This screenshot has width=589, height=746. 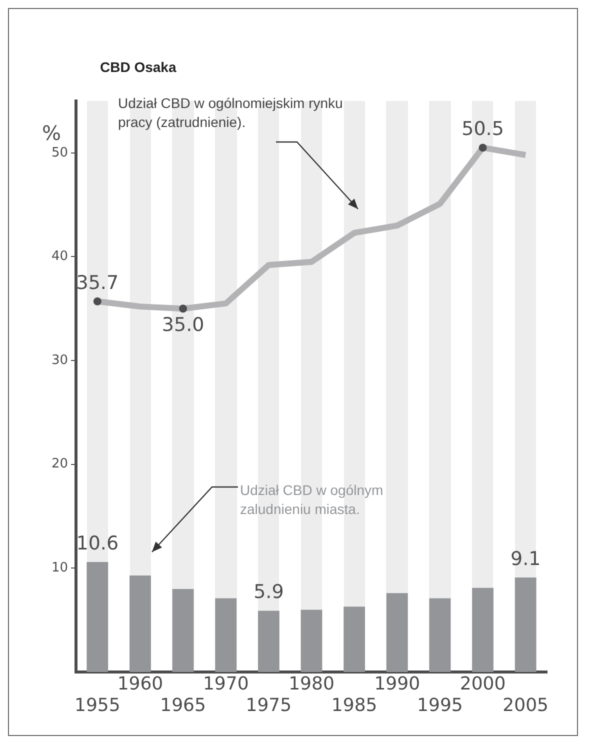 I want to click on data-label: 9.1, so click(x=525, y=559).